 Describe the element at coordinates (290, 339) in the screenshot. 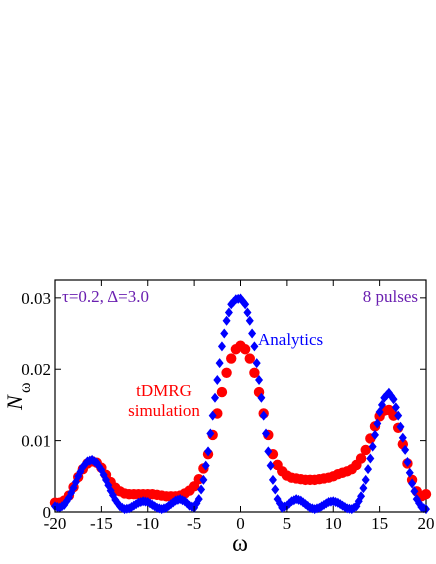

I see `analytics-label: Analytics` at that location.